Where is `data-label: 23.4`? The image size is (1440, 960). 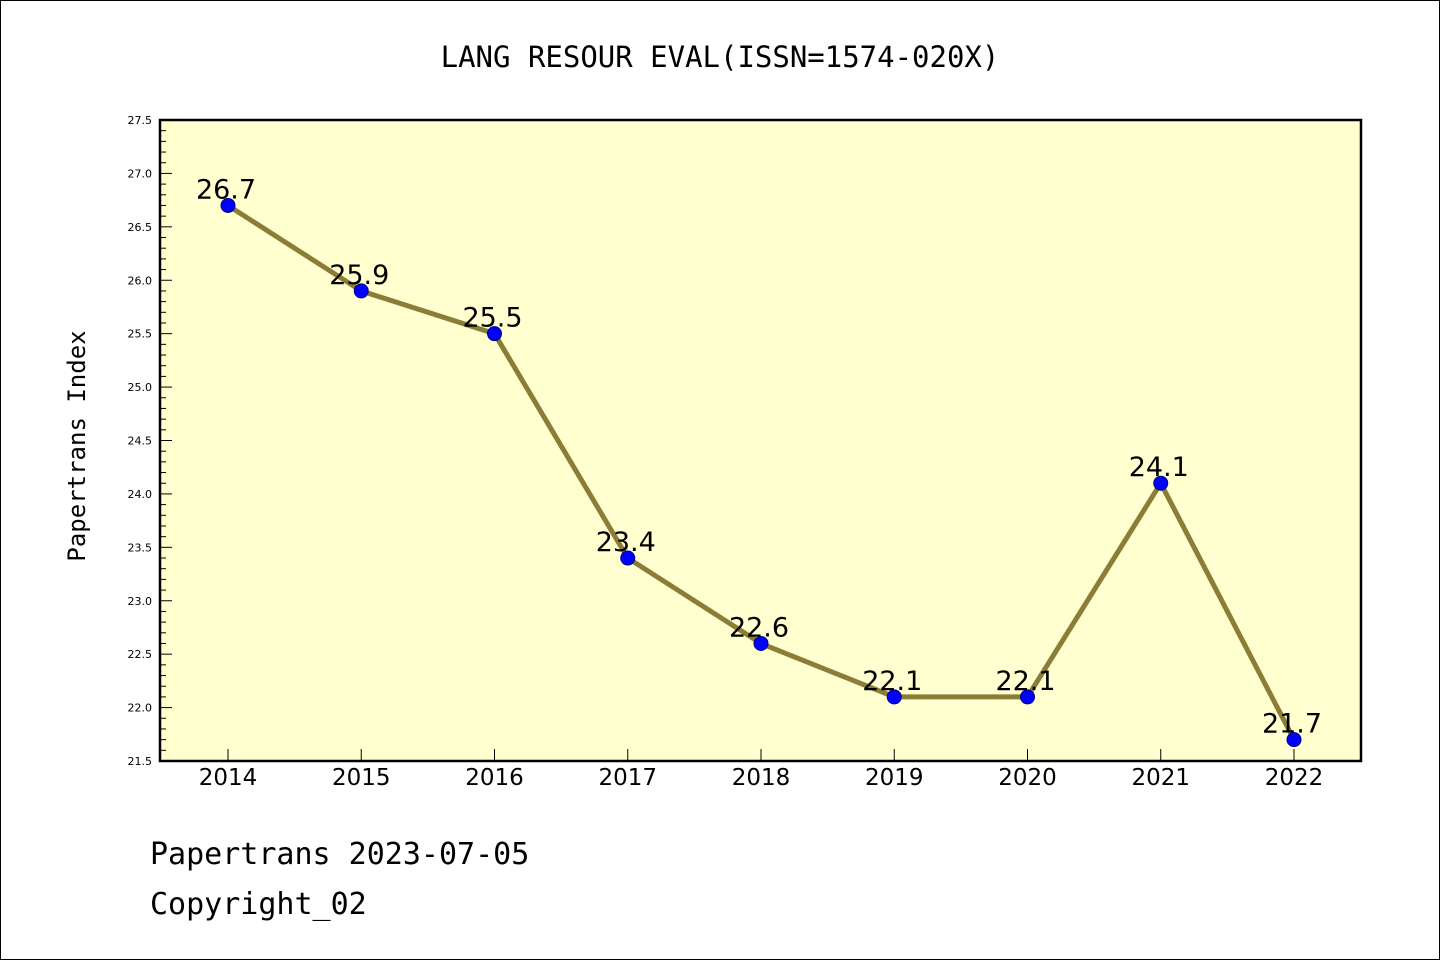 data-label: 23.4 is located at coordinates (626, 542).